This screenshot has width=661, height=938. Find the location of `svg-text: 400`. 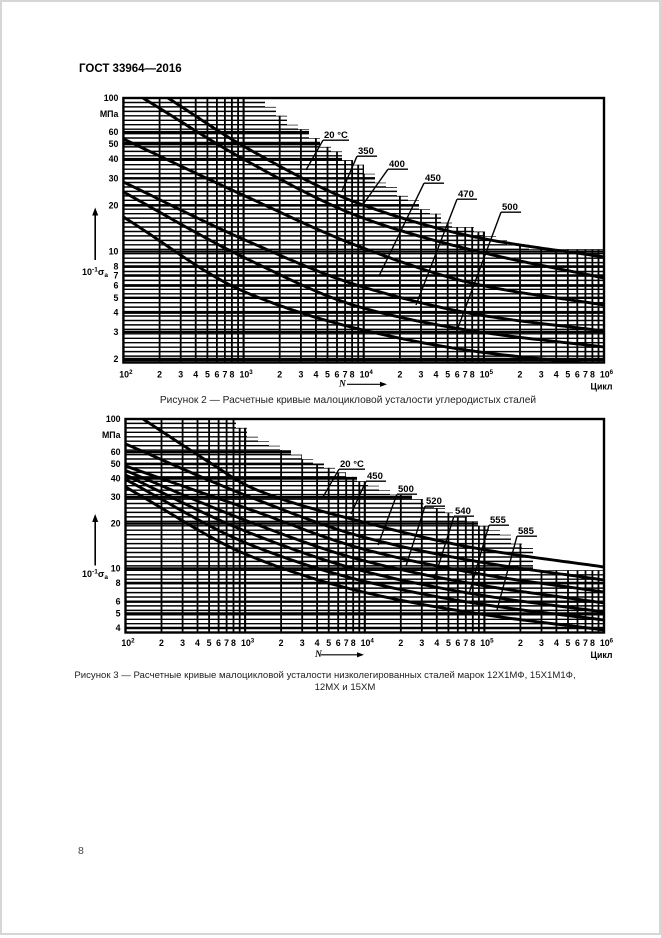

svg-text: 400 is located at coordinates (397, 164).